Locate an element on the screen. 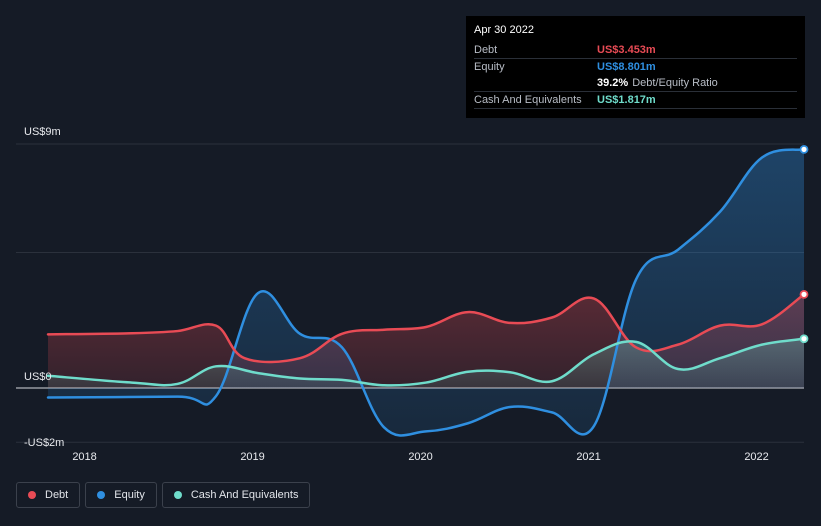 Image resolution: width=821 pixels, height=526 pixels. equity-end-point is located at coordinates (804, 149).